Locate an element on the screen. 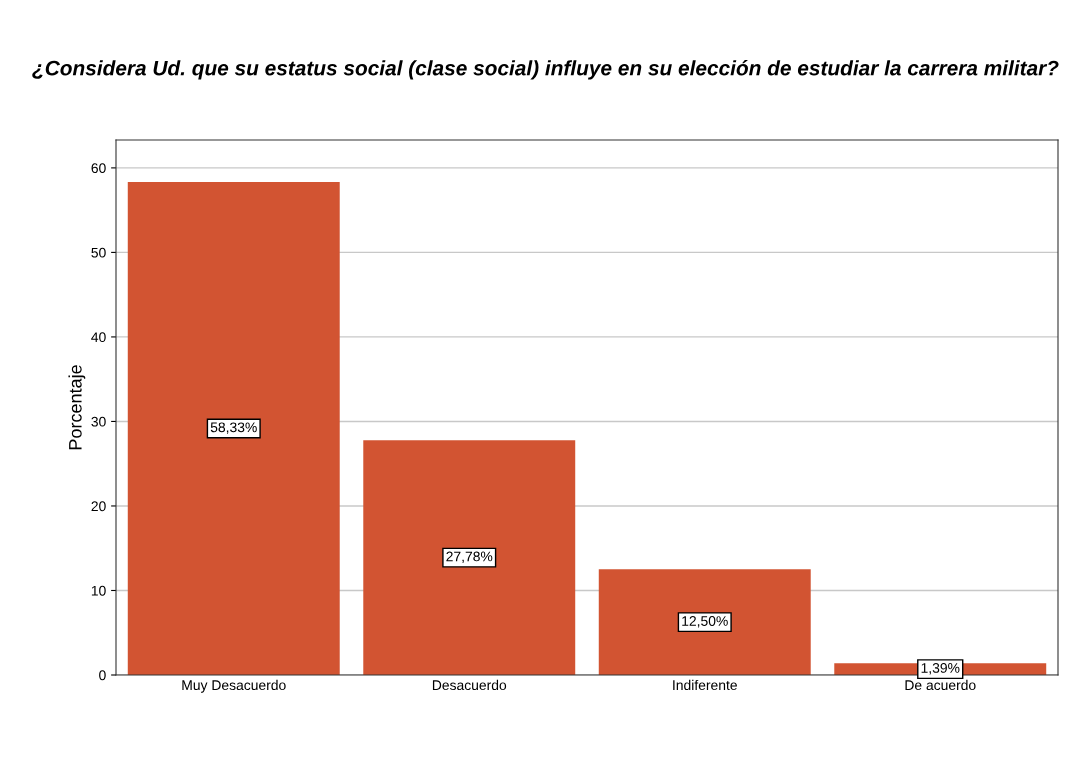 The height and width of the screenshot is (769, 1079). y-tick-label: 30 is located at coordinates (98, 421).